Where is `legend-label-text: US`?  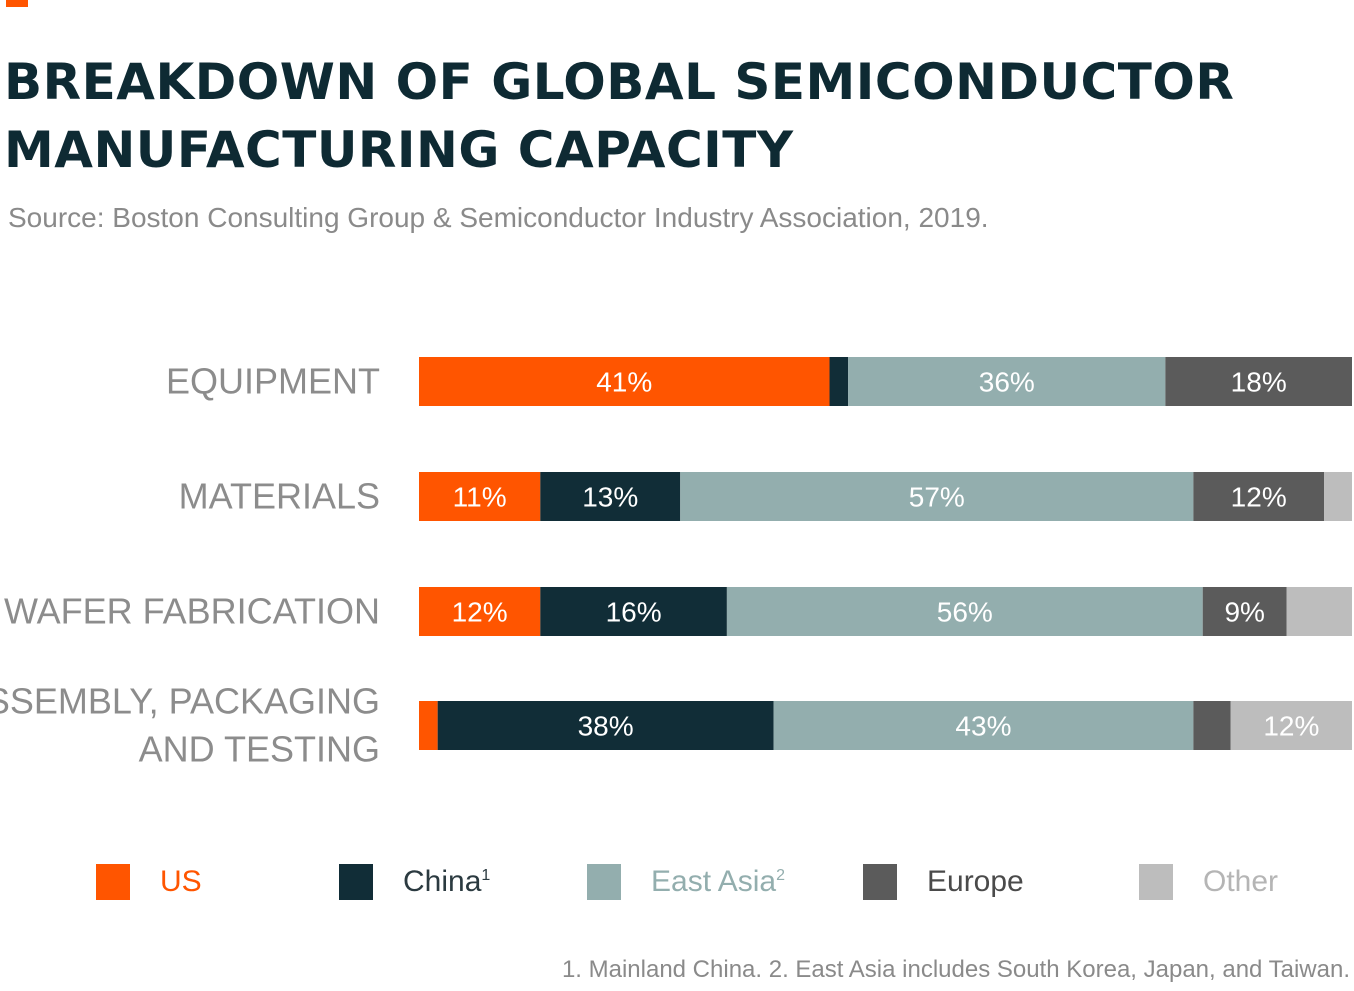
legend-label-text: US is located at coordinates (181, 881).